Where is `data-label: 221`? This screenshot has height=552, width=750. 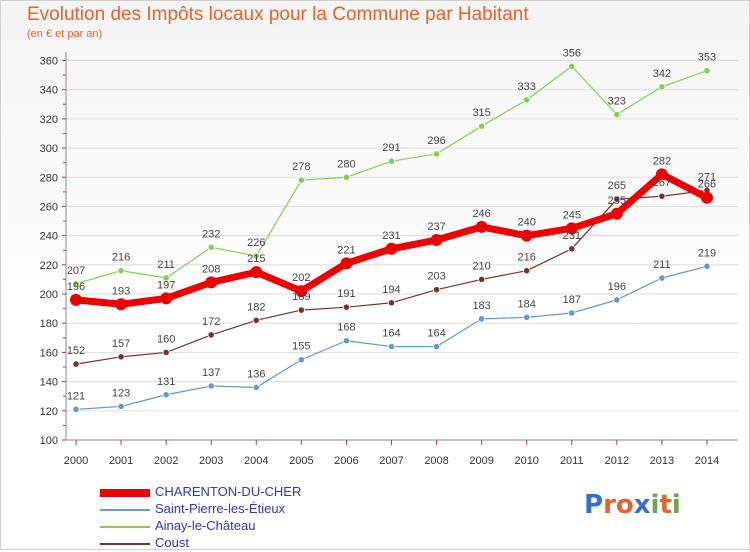
data-label: 221 is located at coordinates (346, 250).